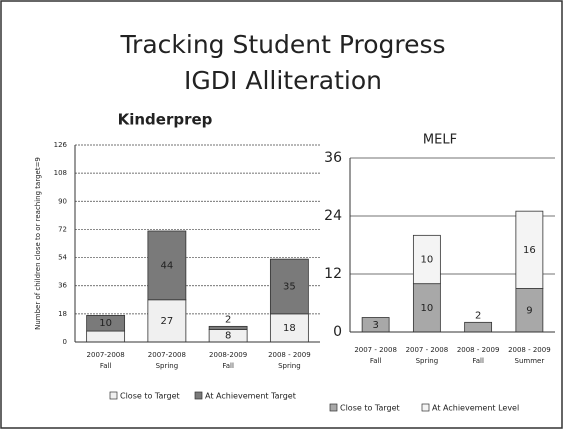 The image size is (563, 429). Describe the element at coordinates (530, 361) in the screenshot. I see `x-tick-label: Summer` at that location.